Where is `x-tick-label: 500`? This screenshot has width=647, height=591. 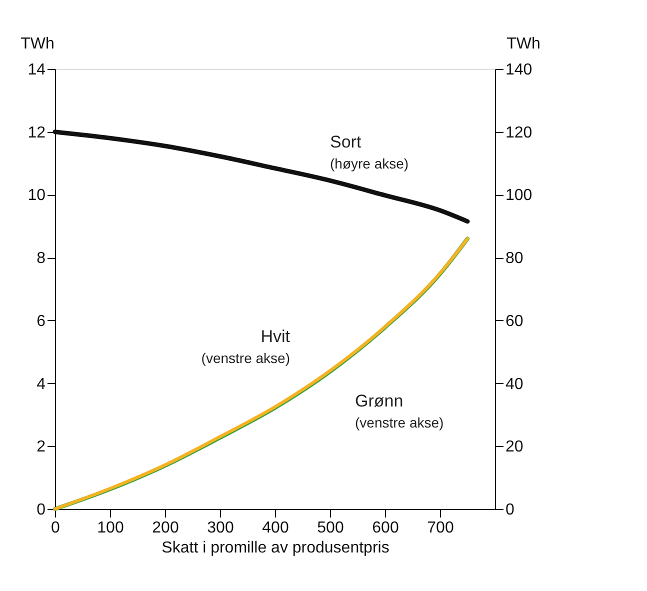
x-tick-label: 500 is located at coordinates (330, 528).